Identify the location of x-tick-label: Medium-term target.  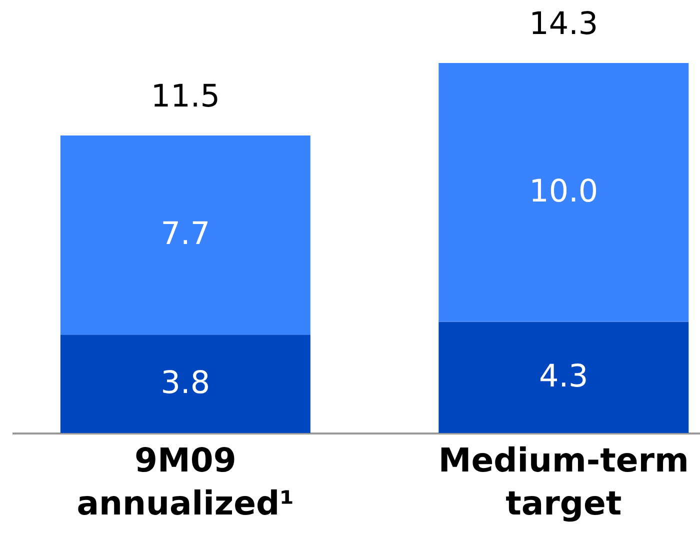
(563, 481).